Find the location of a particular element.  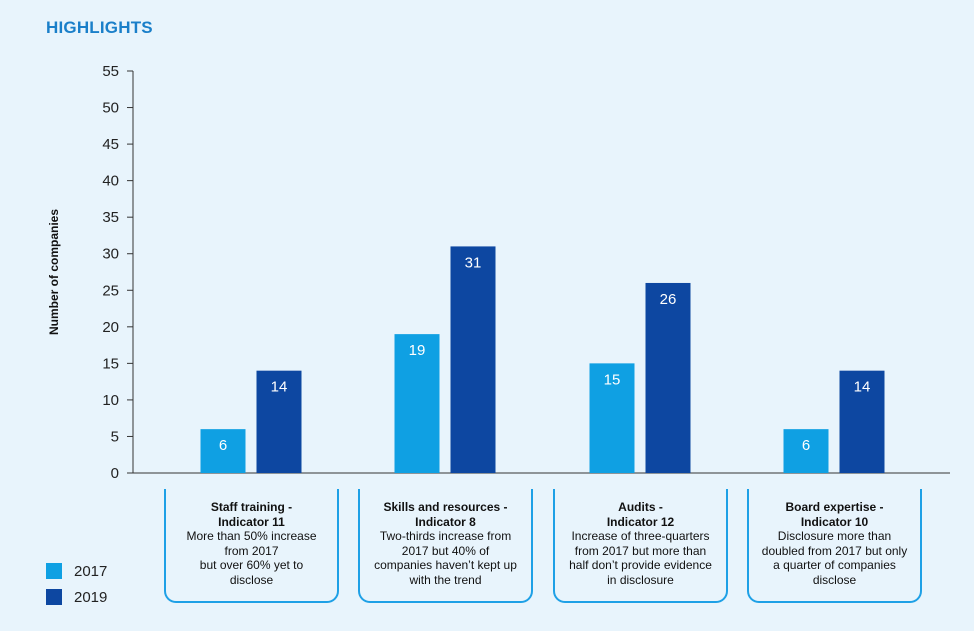

data-label-2019-3: 26 is located at coordinates (668, 299).